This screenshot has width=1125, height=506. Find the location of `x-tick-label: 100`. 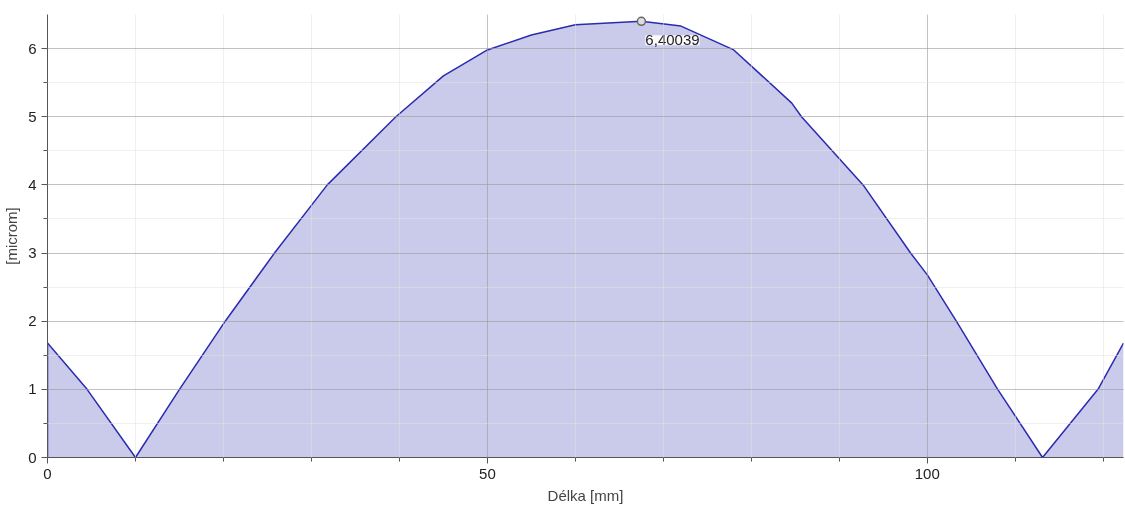

x-tick-label: 100 is located at coordinates (927, 473).